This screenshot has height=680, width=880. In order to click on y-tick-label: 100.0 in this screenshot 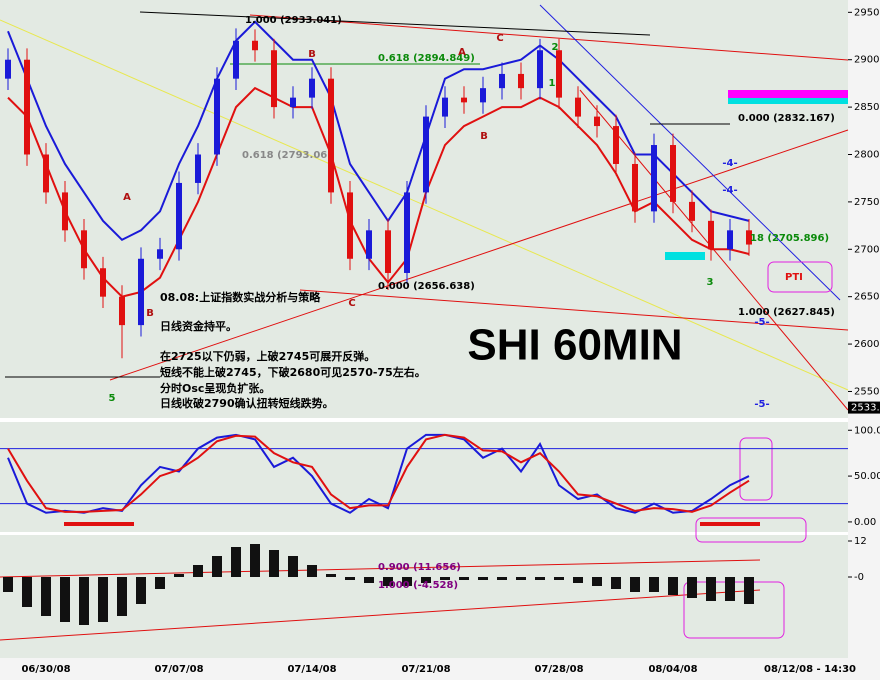, I will do `click(867, 430)`.